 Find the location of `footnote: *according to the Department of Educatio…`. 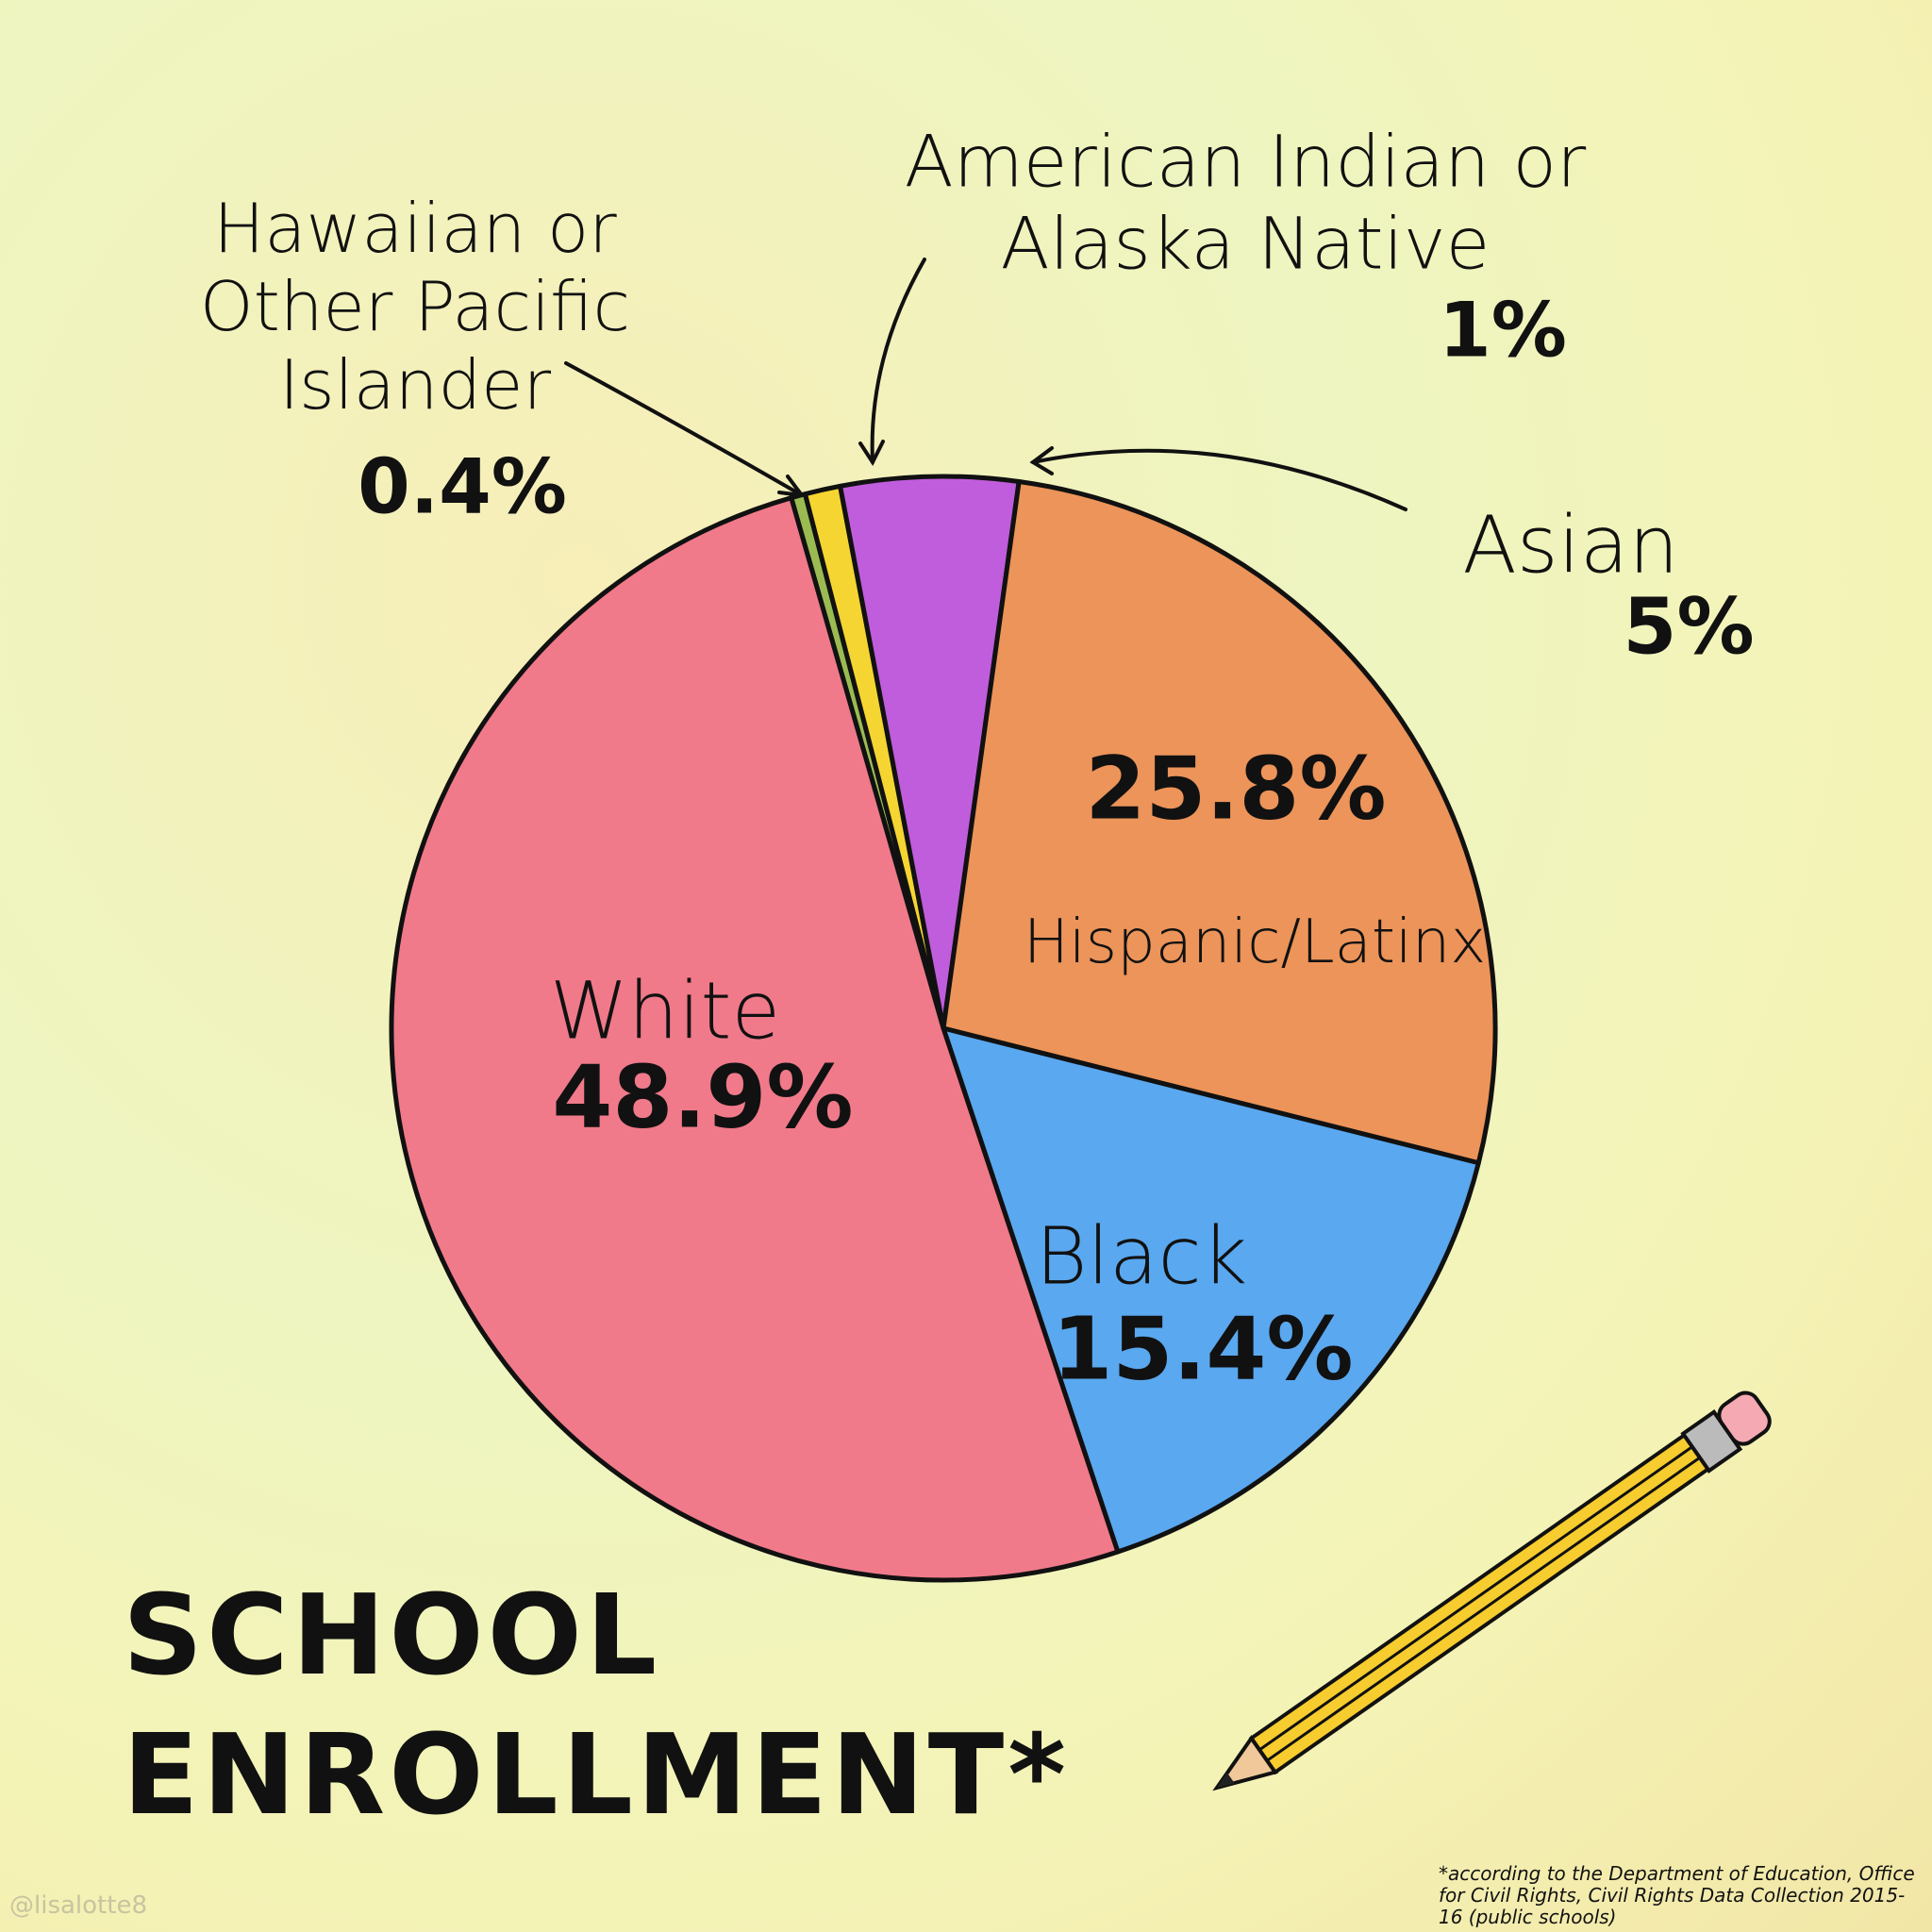

footnote: *according to the Department of Educatio… is located at coordinates (1677, 1895).